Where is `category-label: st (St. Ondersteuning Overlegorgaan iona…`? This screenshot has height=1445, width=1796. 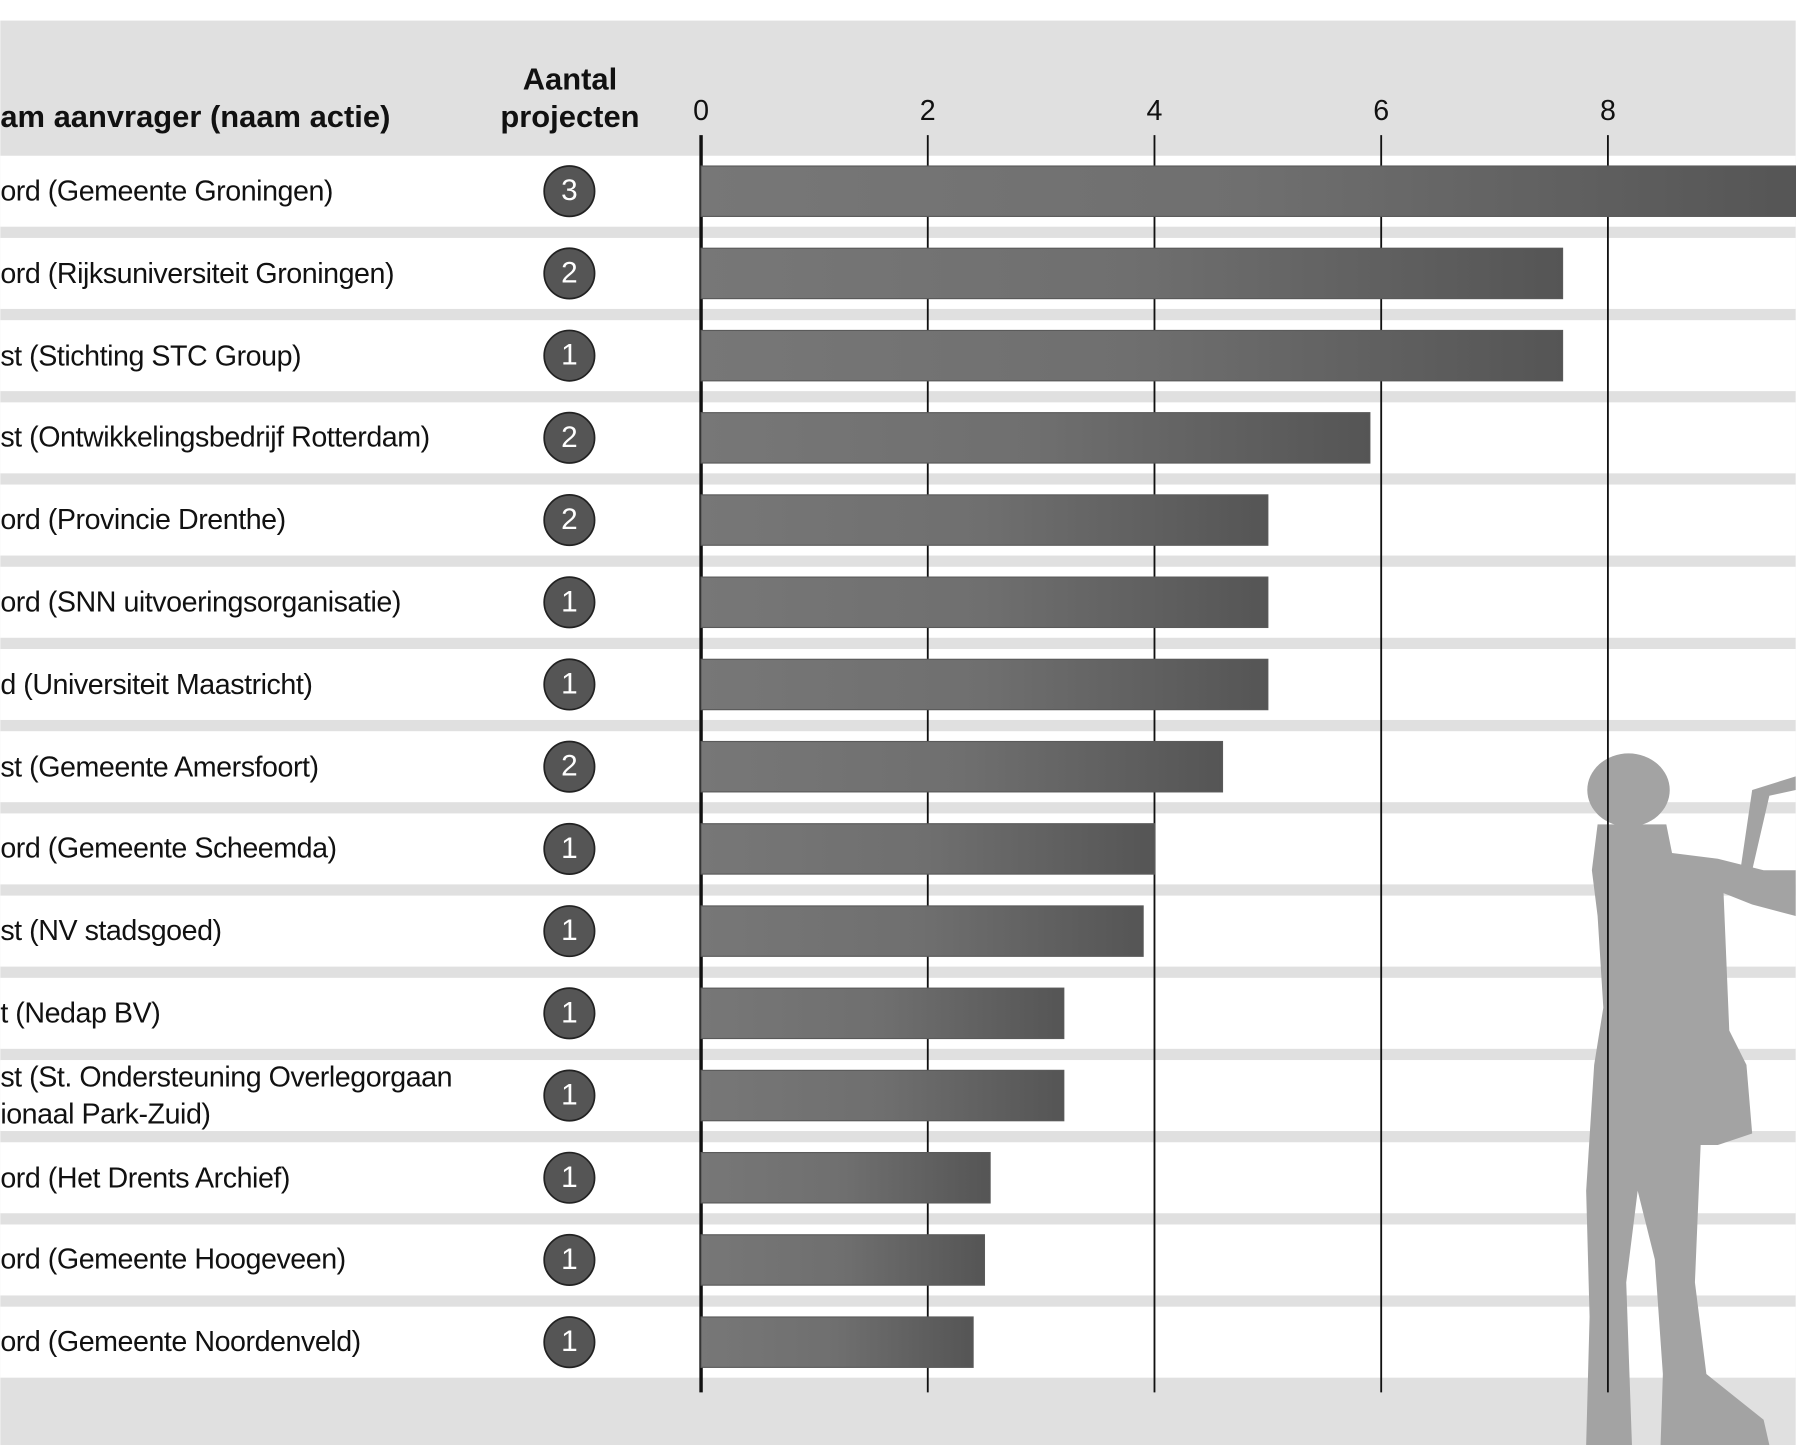
category-label: st (St. Ondersteuning Overlegorgaan iona… is located at coordinates (226, 1095).